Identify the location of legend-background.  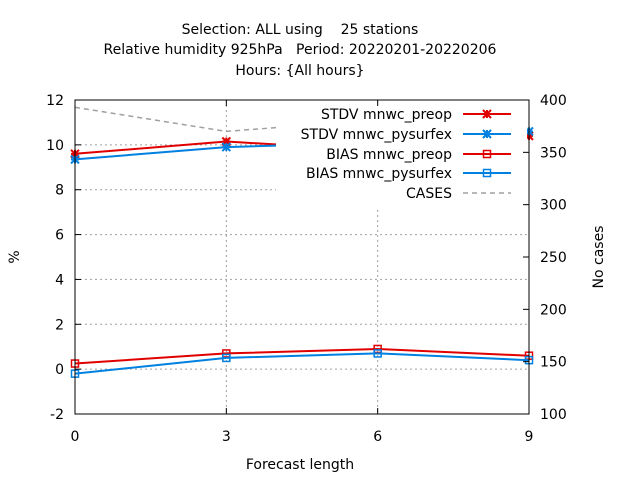
(401, 155).